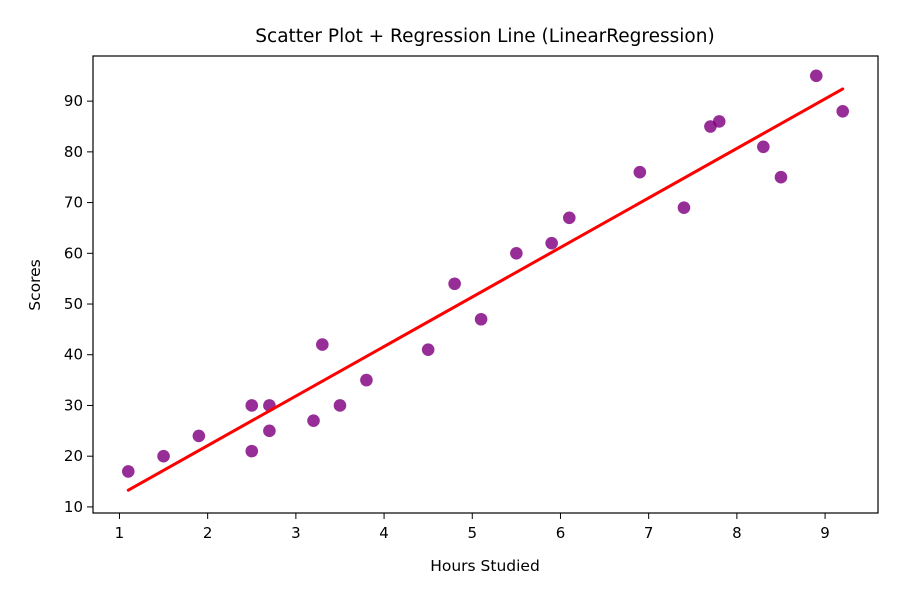 The height and width of the screenshot is (600, 900). Describe the element at coordinates (208, 533) in the screenshot. I see `x-tick-label: 2` at that location.